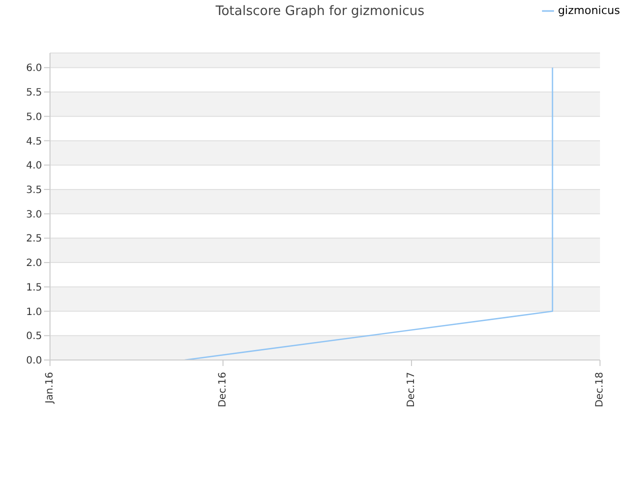 Image resolution: width=640 pixels, height=480 pixels. What do you see at coordinates (600, 390) in the screenshot?
I see `x-tick-label: Dec.18` at bounding box center [600, 390].